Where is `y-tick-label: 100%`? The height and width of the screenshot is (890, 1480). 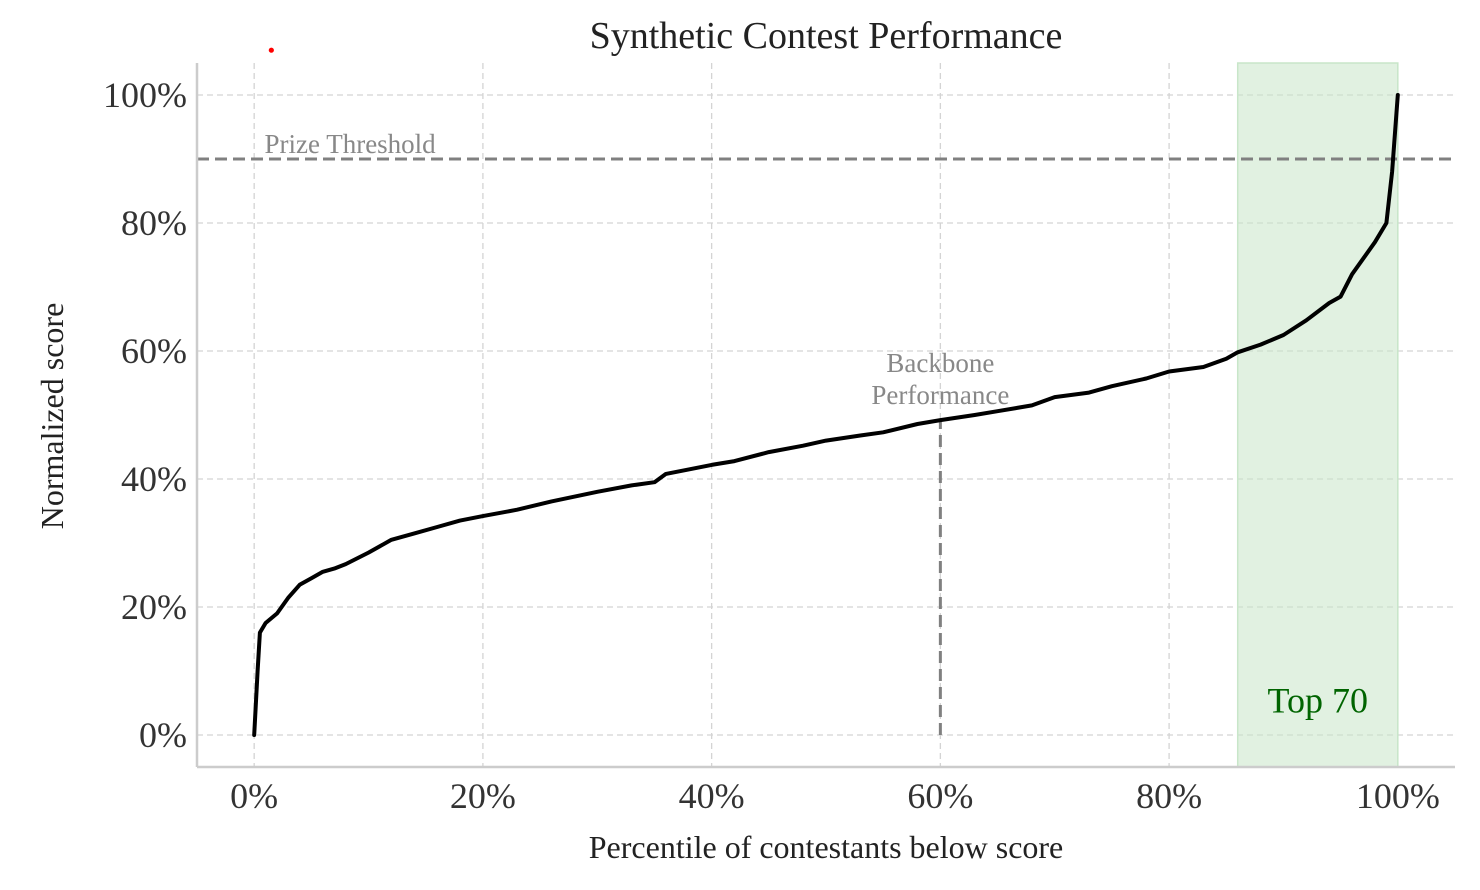
y-tick-label: 100% is located at coordinates (145, 95).